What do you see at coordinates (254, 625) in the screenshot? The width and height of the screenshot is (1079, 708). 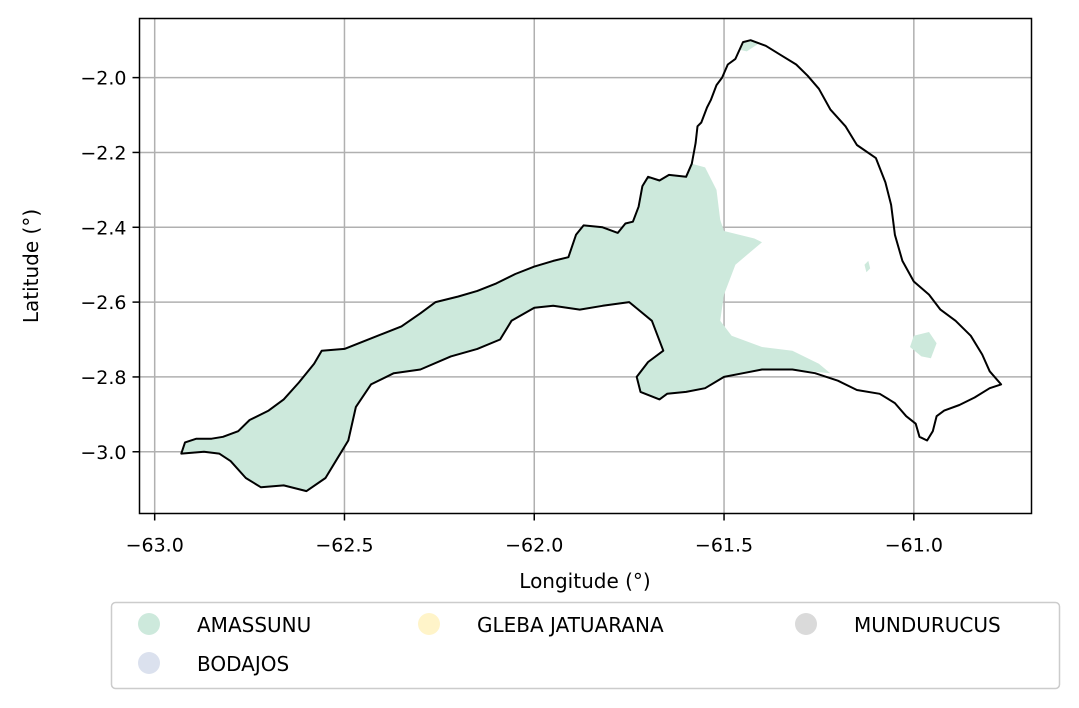 I see `legend-label-amassunu: AMASSUNU` at bounding box center [254, 625].